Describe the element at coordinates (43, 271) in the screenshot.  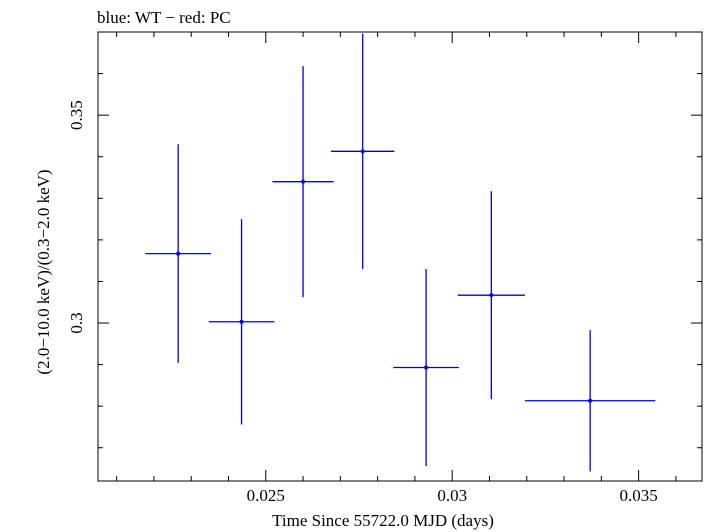
I see `y-axis-label: (2.0−10.0 keV)/(0.3−2.0 keV)` at that location.